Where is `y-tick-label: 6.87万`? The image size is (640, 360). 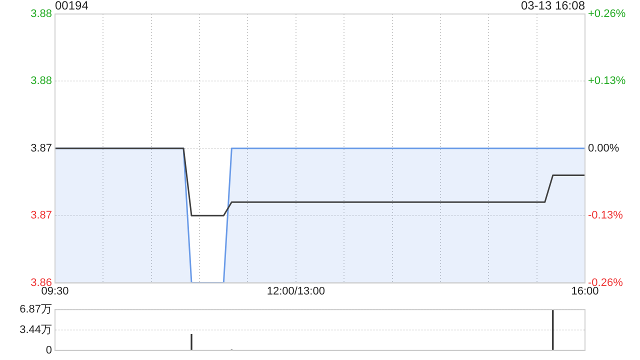 y-tick-label: 6.87万 is located at coordinates (36, 310).